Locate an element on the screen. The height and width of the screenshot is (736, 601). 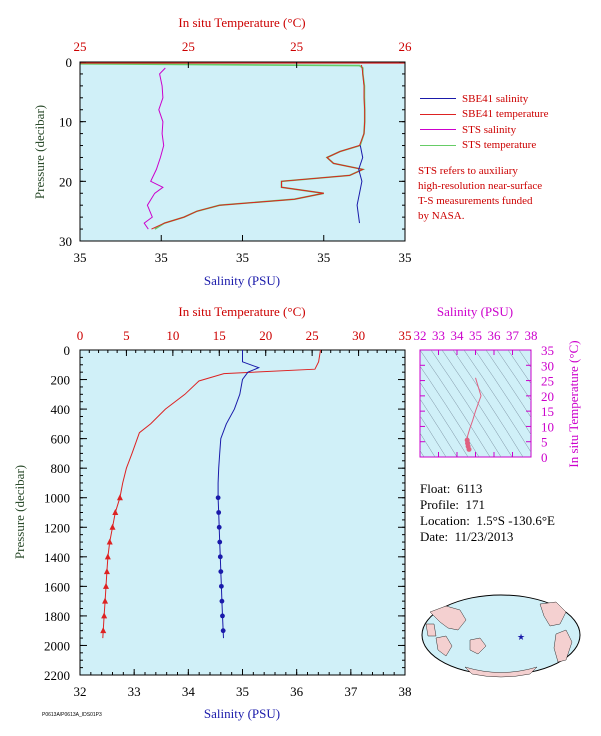
legend-entry: STS temperature is located at coordinates (484, 146).